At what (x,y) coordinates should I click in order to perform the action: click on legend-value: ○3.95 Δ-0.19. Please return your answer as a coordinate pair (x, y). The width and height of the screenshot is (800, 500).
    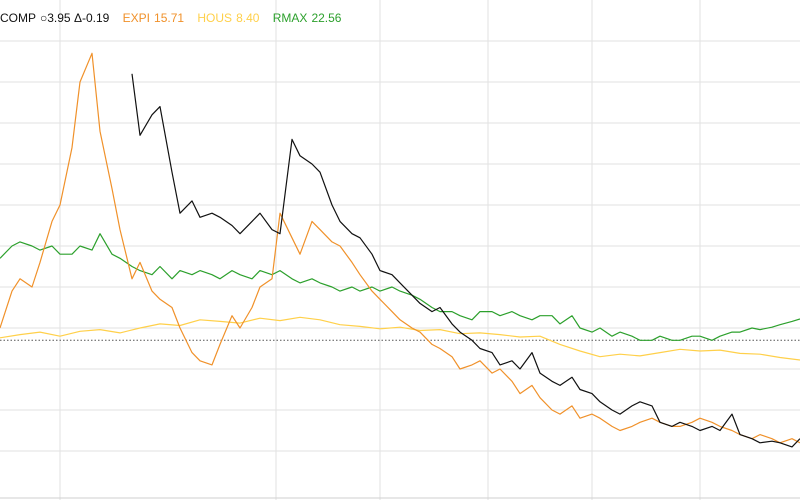
    Looking at the image, I should click on (75, 18).